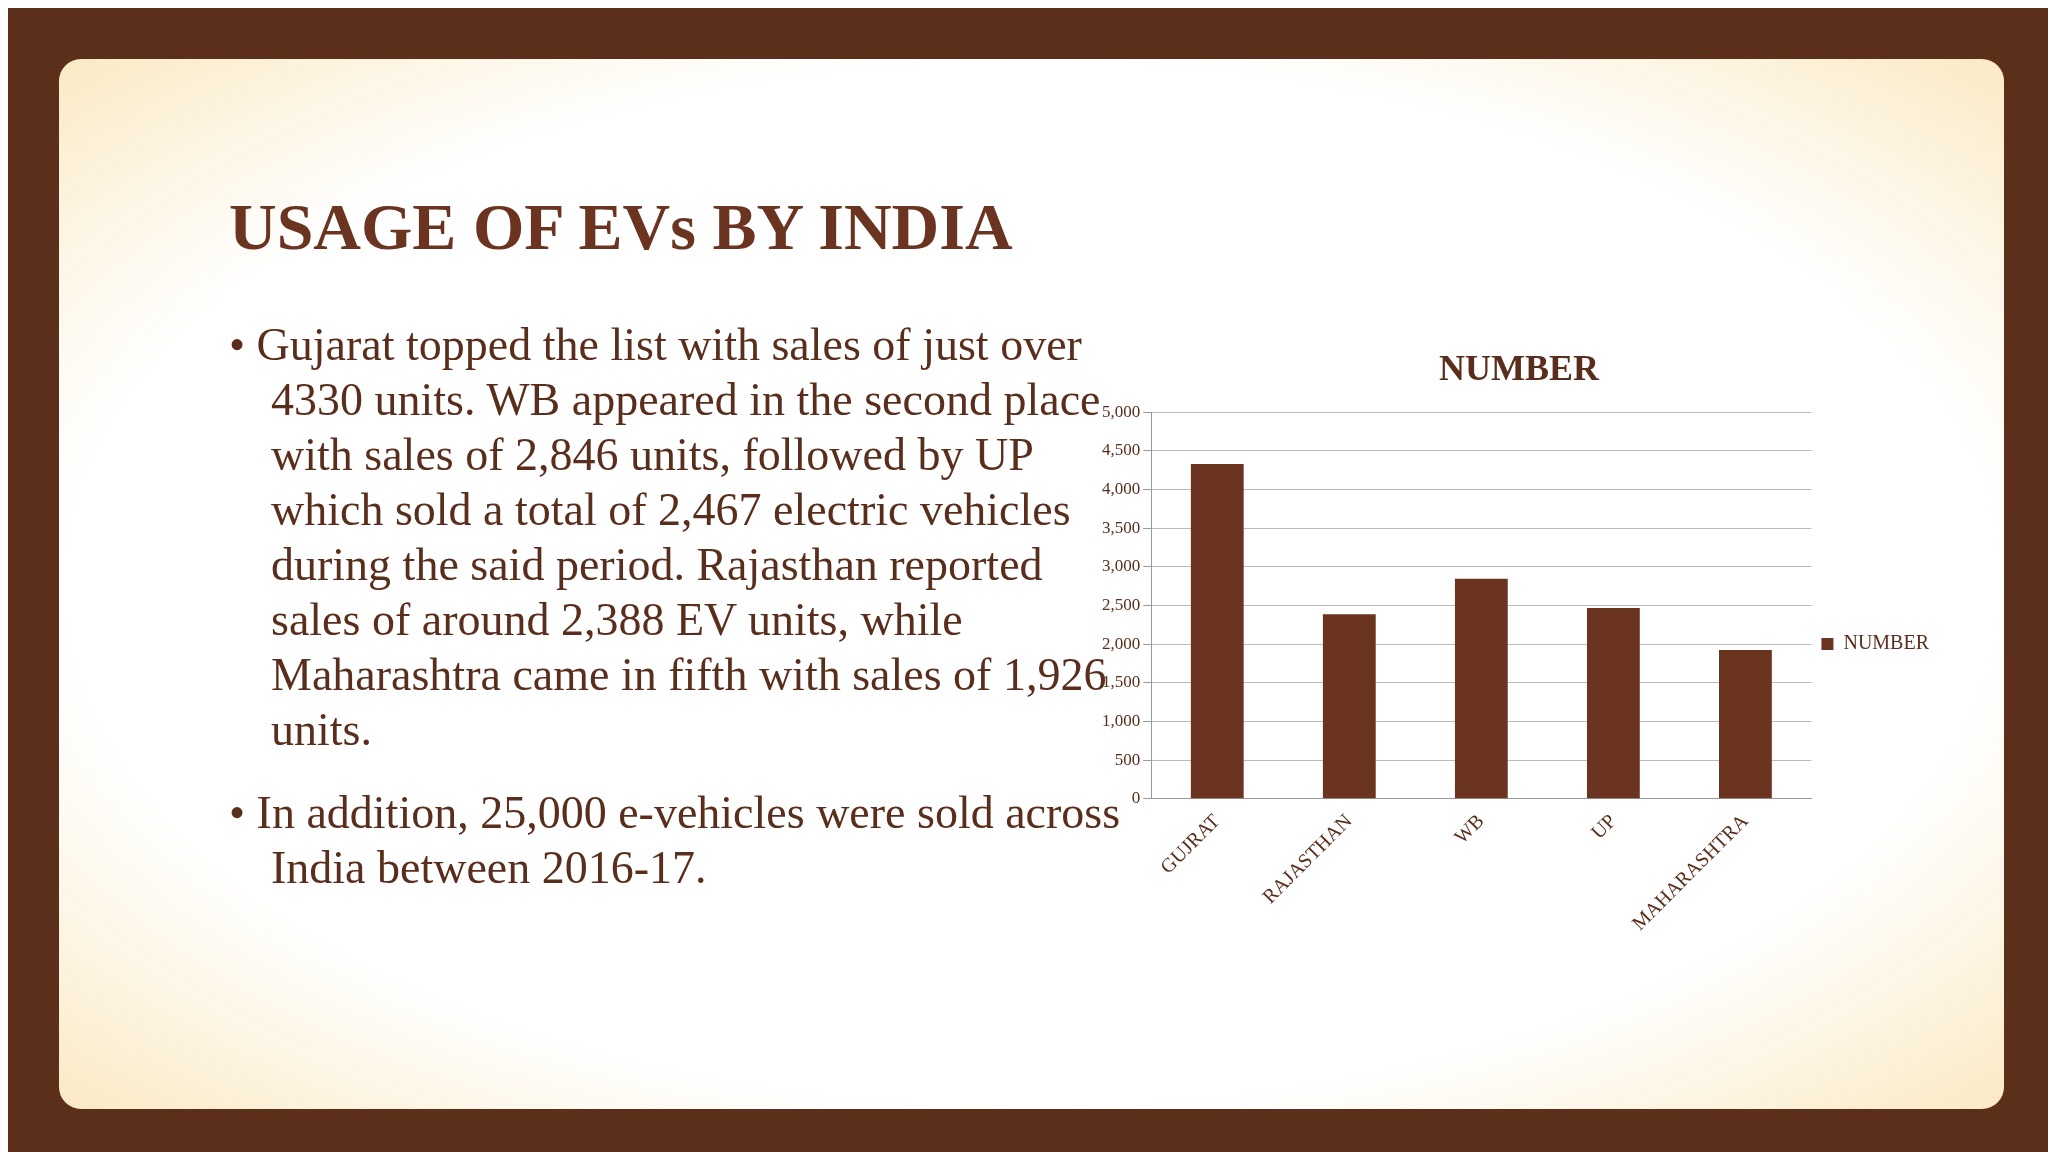 This screenshot has height=1152, width=2048. I want to click on y-tick-label: 2,500, so click(1121, 604).